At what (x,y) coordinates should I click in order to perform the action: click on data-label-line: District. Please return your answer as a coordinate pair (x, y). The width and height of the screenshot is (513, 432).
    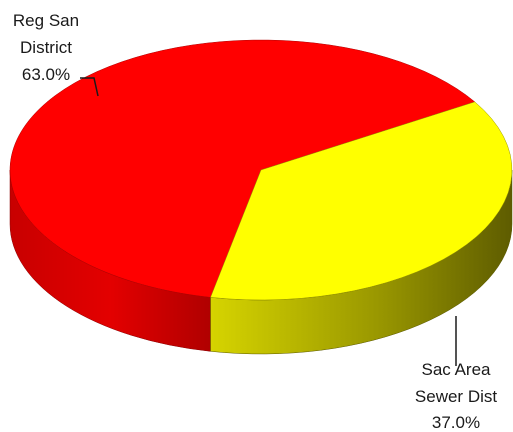
    Looking at the image, I should click on (46, 47).